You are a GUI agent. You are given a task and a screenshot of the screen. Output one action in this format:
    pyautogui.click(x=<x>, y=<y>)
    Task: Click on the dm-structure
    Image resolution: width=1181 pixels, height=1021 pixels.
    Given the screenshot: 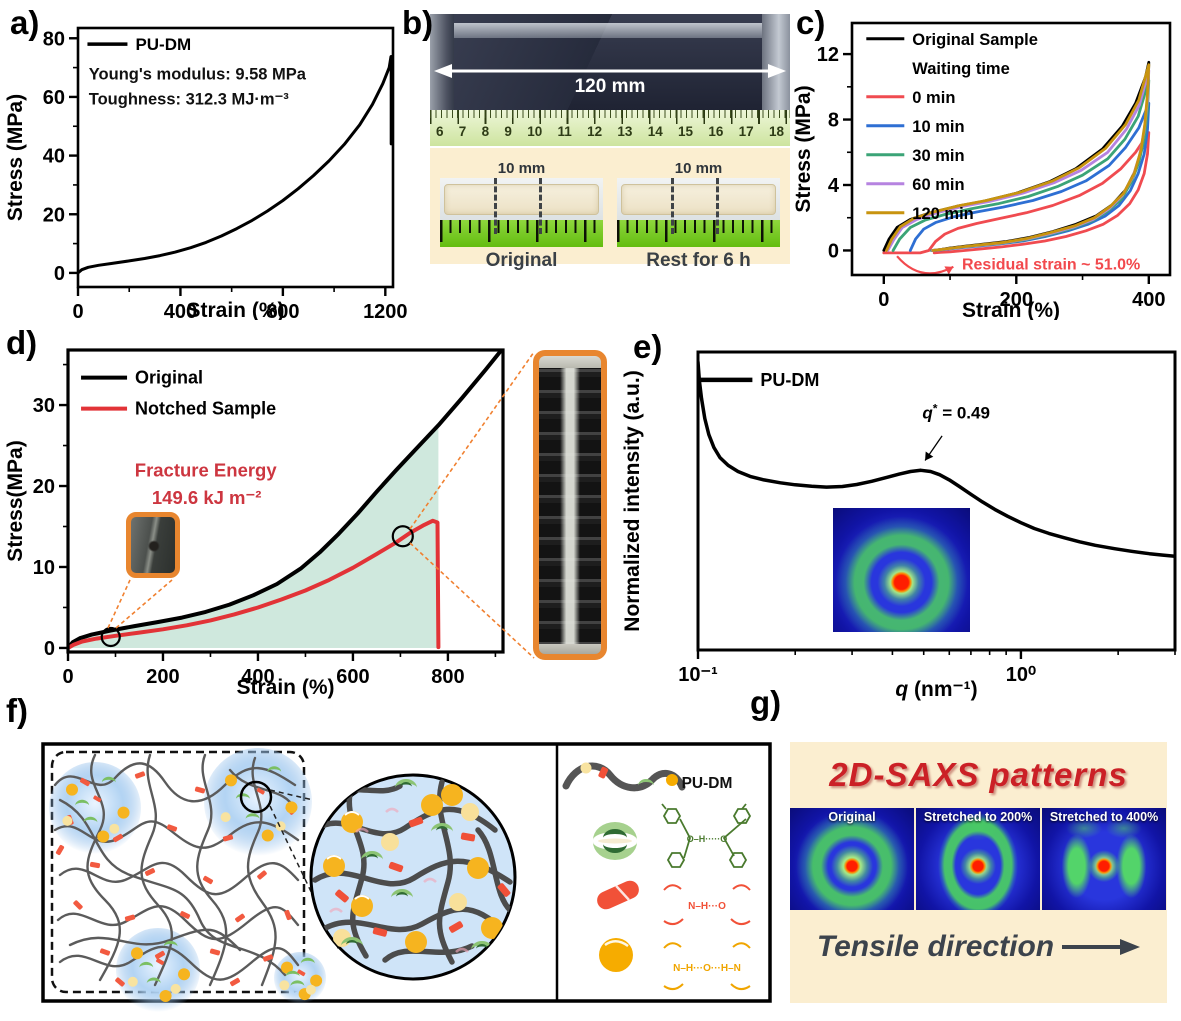 What is the action you would take?
    pyautogui.click(x=706, y=835)
    